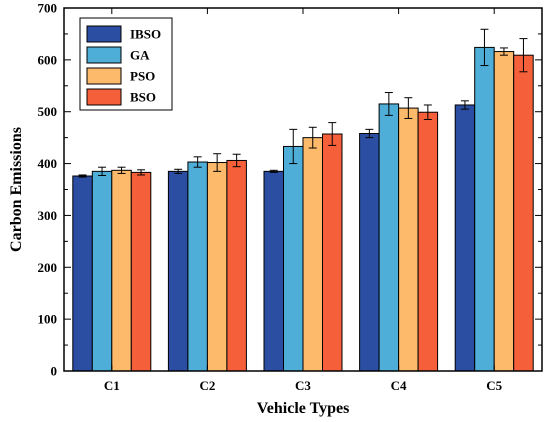  Describe the element at coordinates (465, 238) in the screenshot. I see `bar-ibso-c5` at that location.